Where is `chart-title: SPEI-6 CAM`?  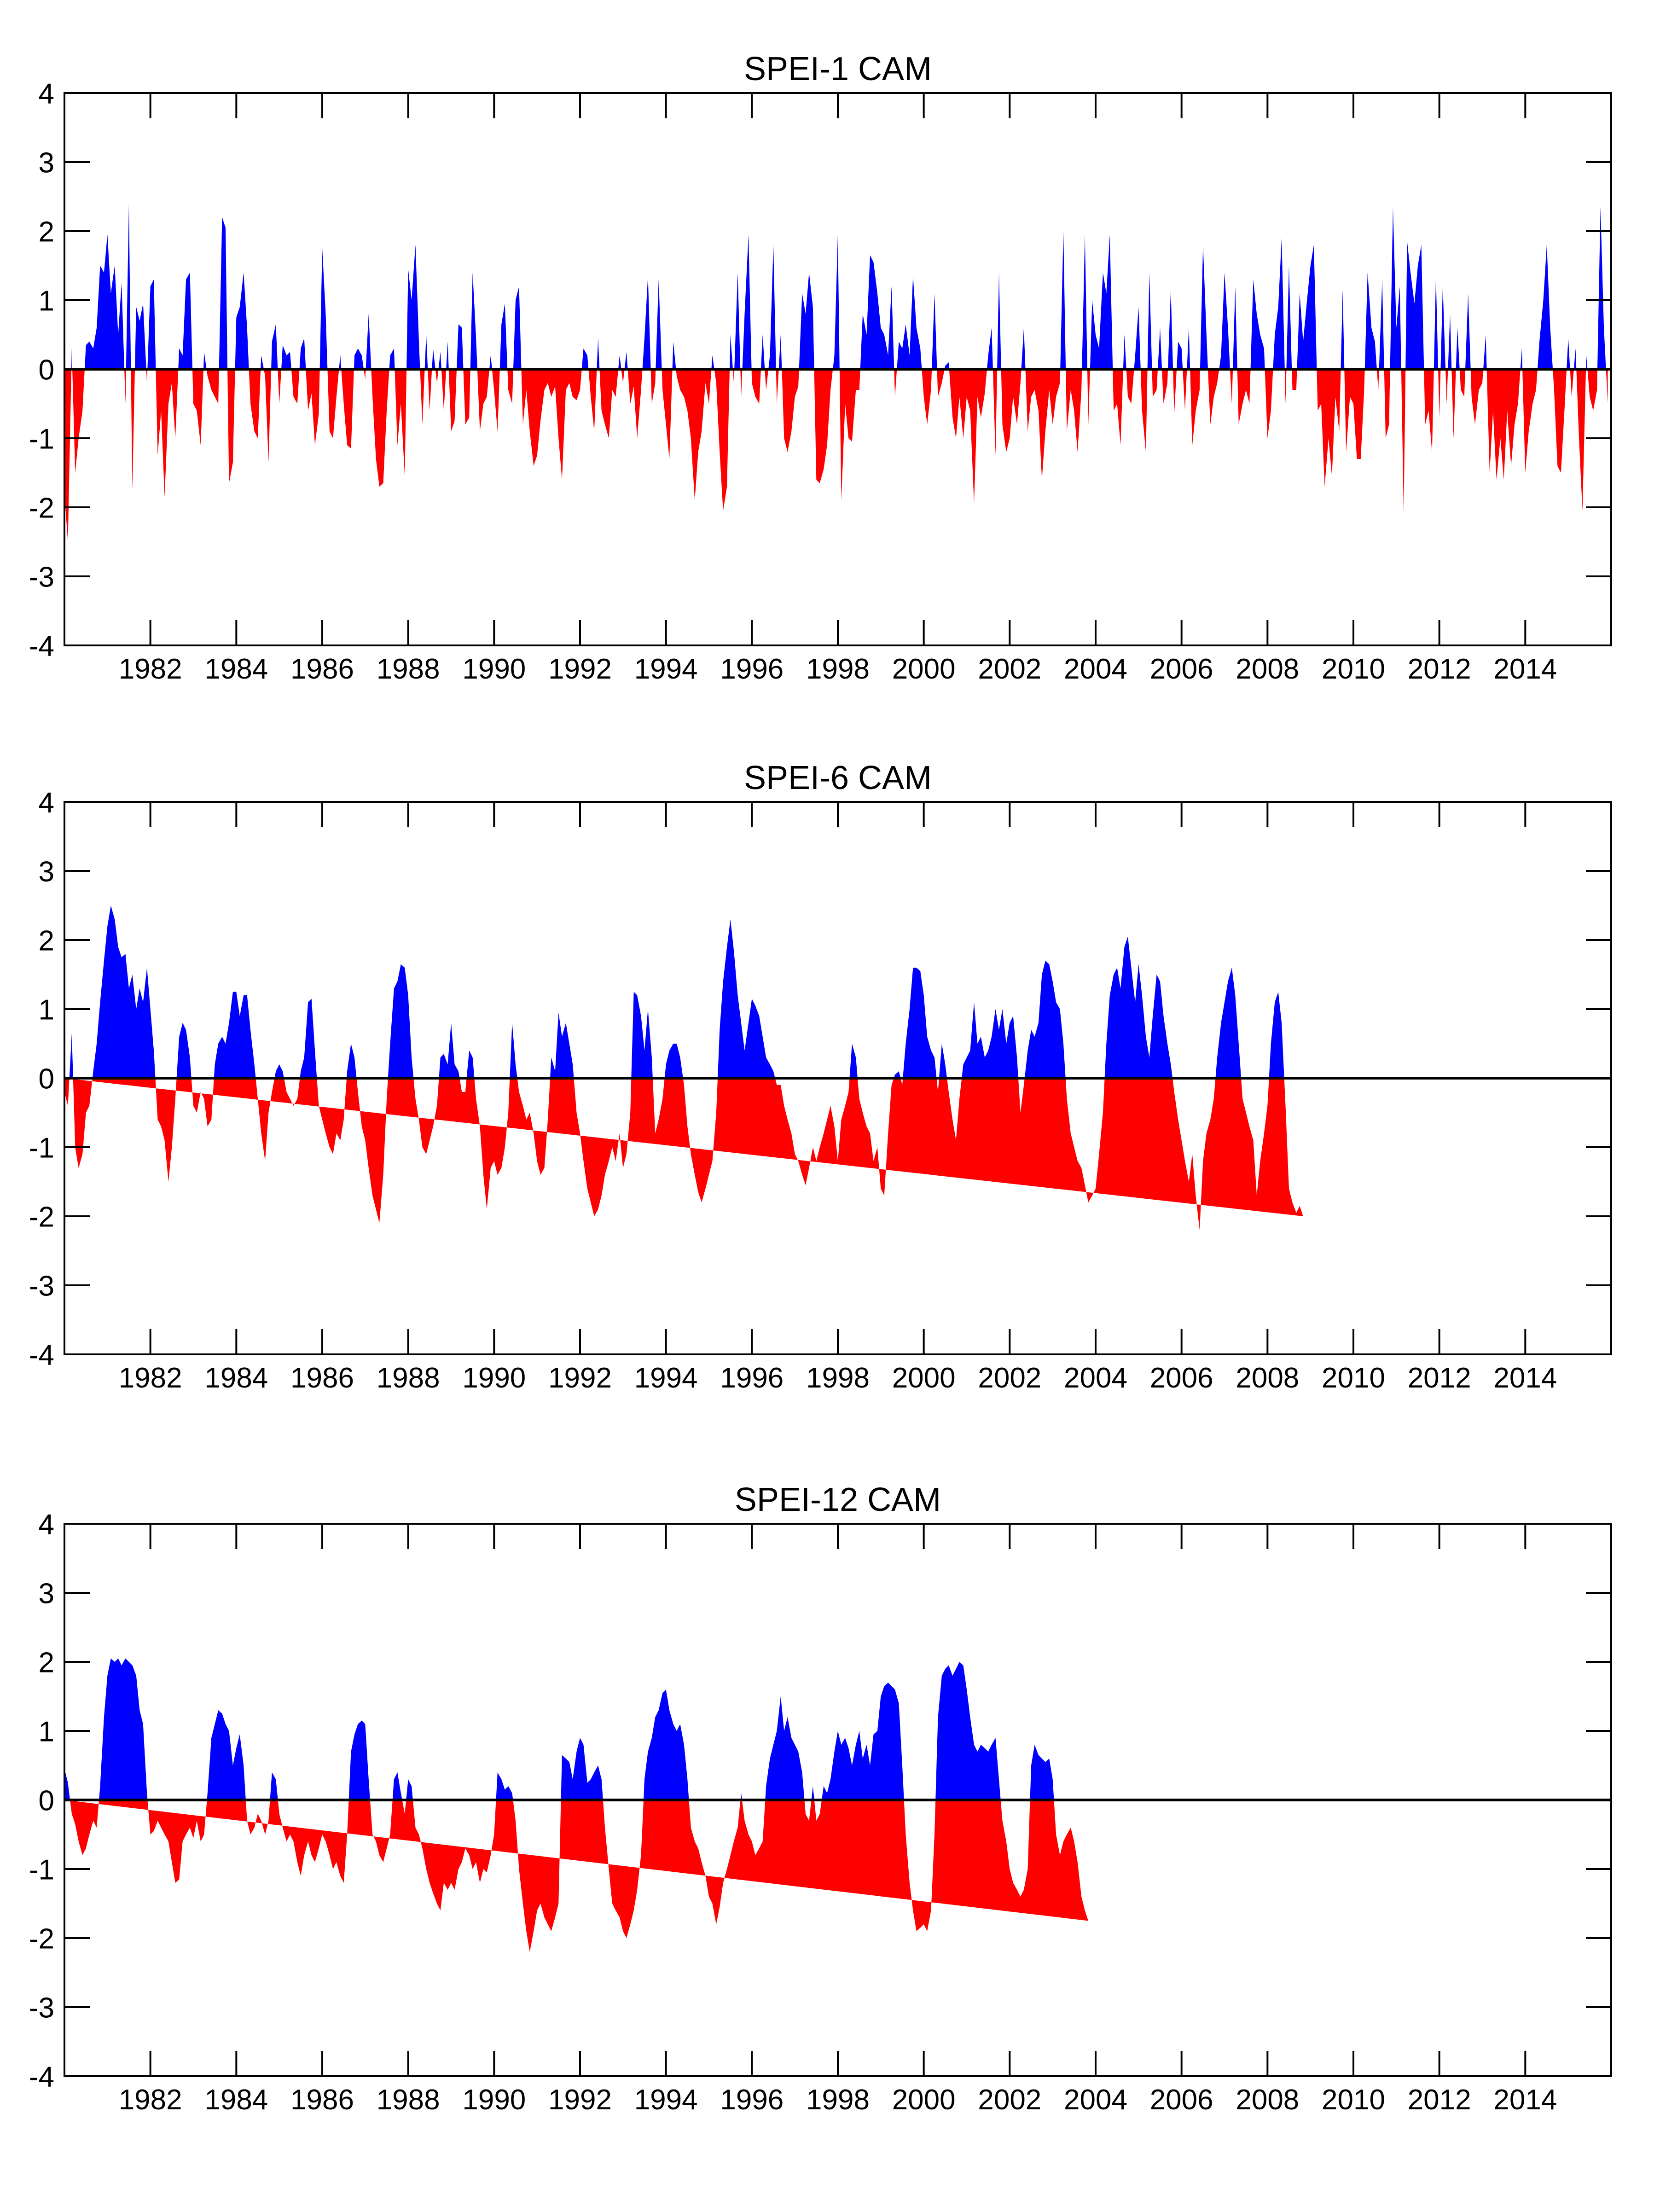 chart-title: SPEI-6 CAM is located at coordinates (838, 778).